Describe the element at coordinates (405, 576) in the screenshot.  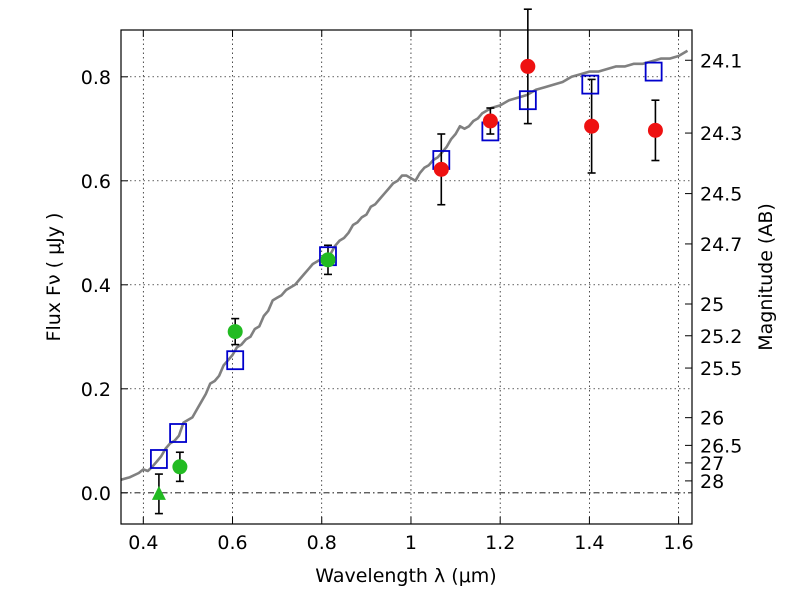
I see `x-axis-label: Wavelength λ (μm)` at that location.